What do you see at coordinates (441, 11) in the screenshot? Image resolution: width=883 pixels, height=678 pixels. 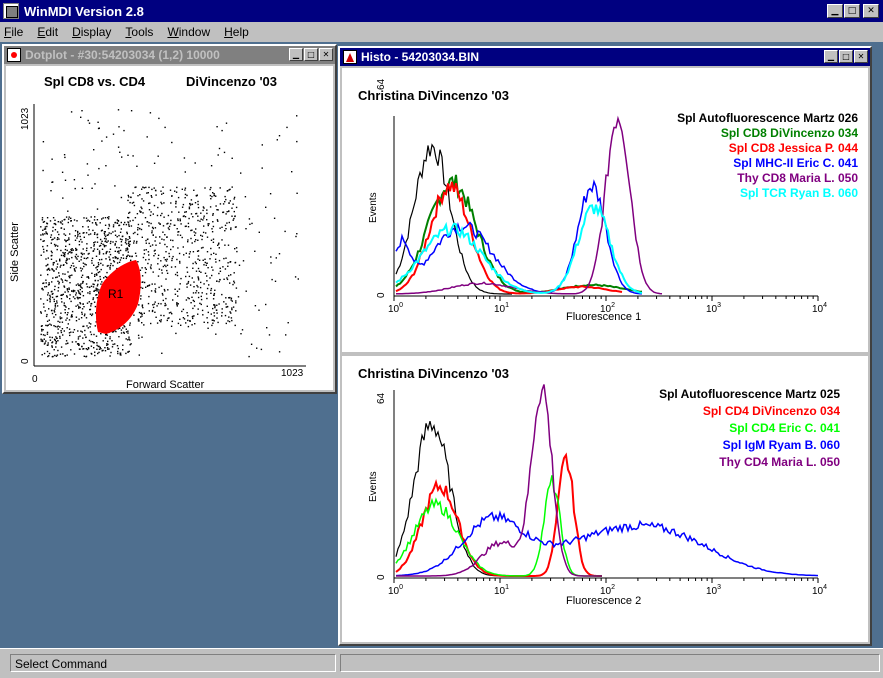 I see `app-titlebar: WinMDI Version 2.8 ▁ □ ✕` at bounding box center [441, 11].